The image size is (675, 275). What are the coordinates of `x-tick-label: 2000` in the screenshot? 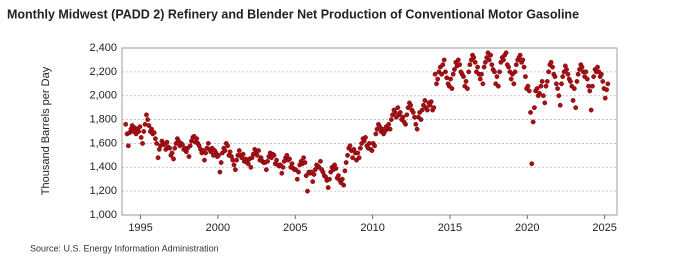 It's located at (218, 228).